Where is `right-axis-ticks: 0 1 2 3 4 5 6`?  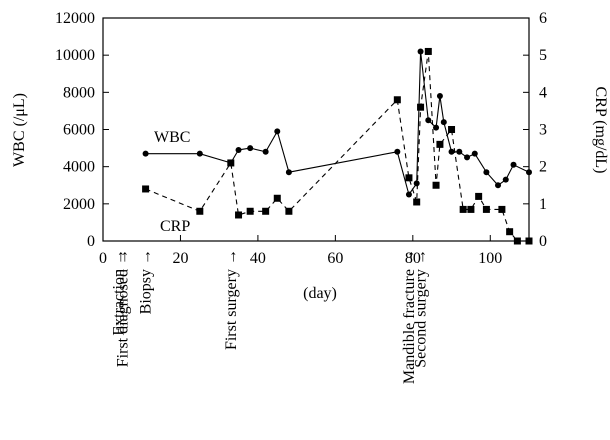 right-axis-ticks: 0 1 2 3 4 5 6 is located at coordinates (535, 130).